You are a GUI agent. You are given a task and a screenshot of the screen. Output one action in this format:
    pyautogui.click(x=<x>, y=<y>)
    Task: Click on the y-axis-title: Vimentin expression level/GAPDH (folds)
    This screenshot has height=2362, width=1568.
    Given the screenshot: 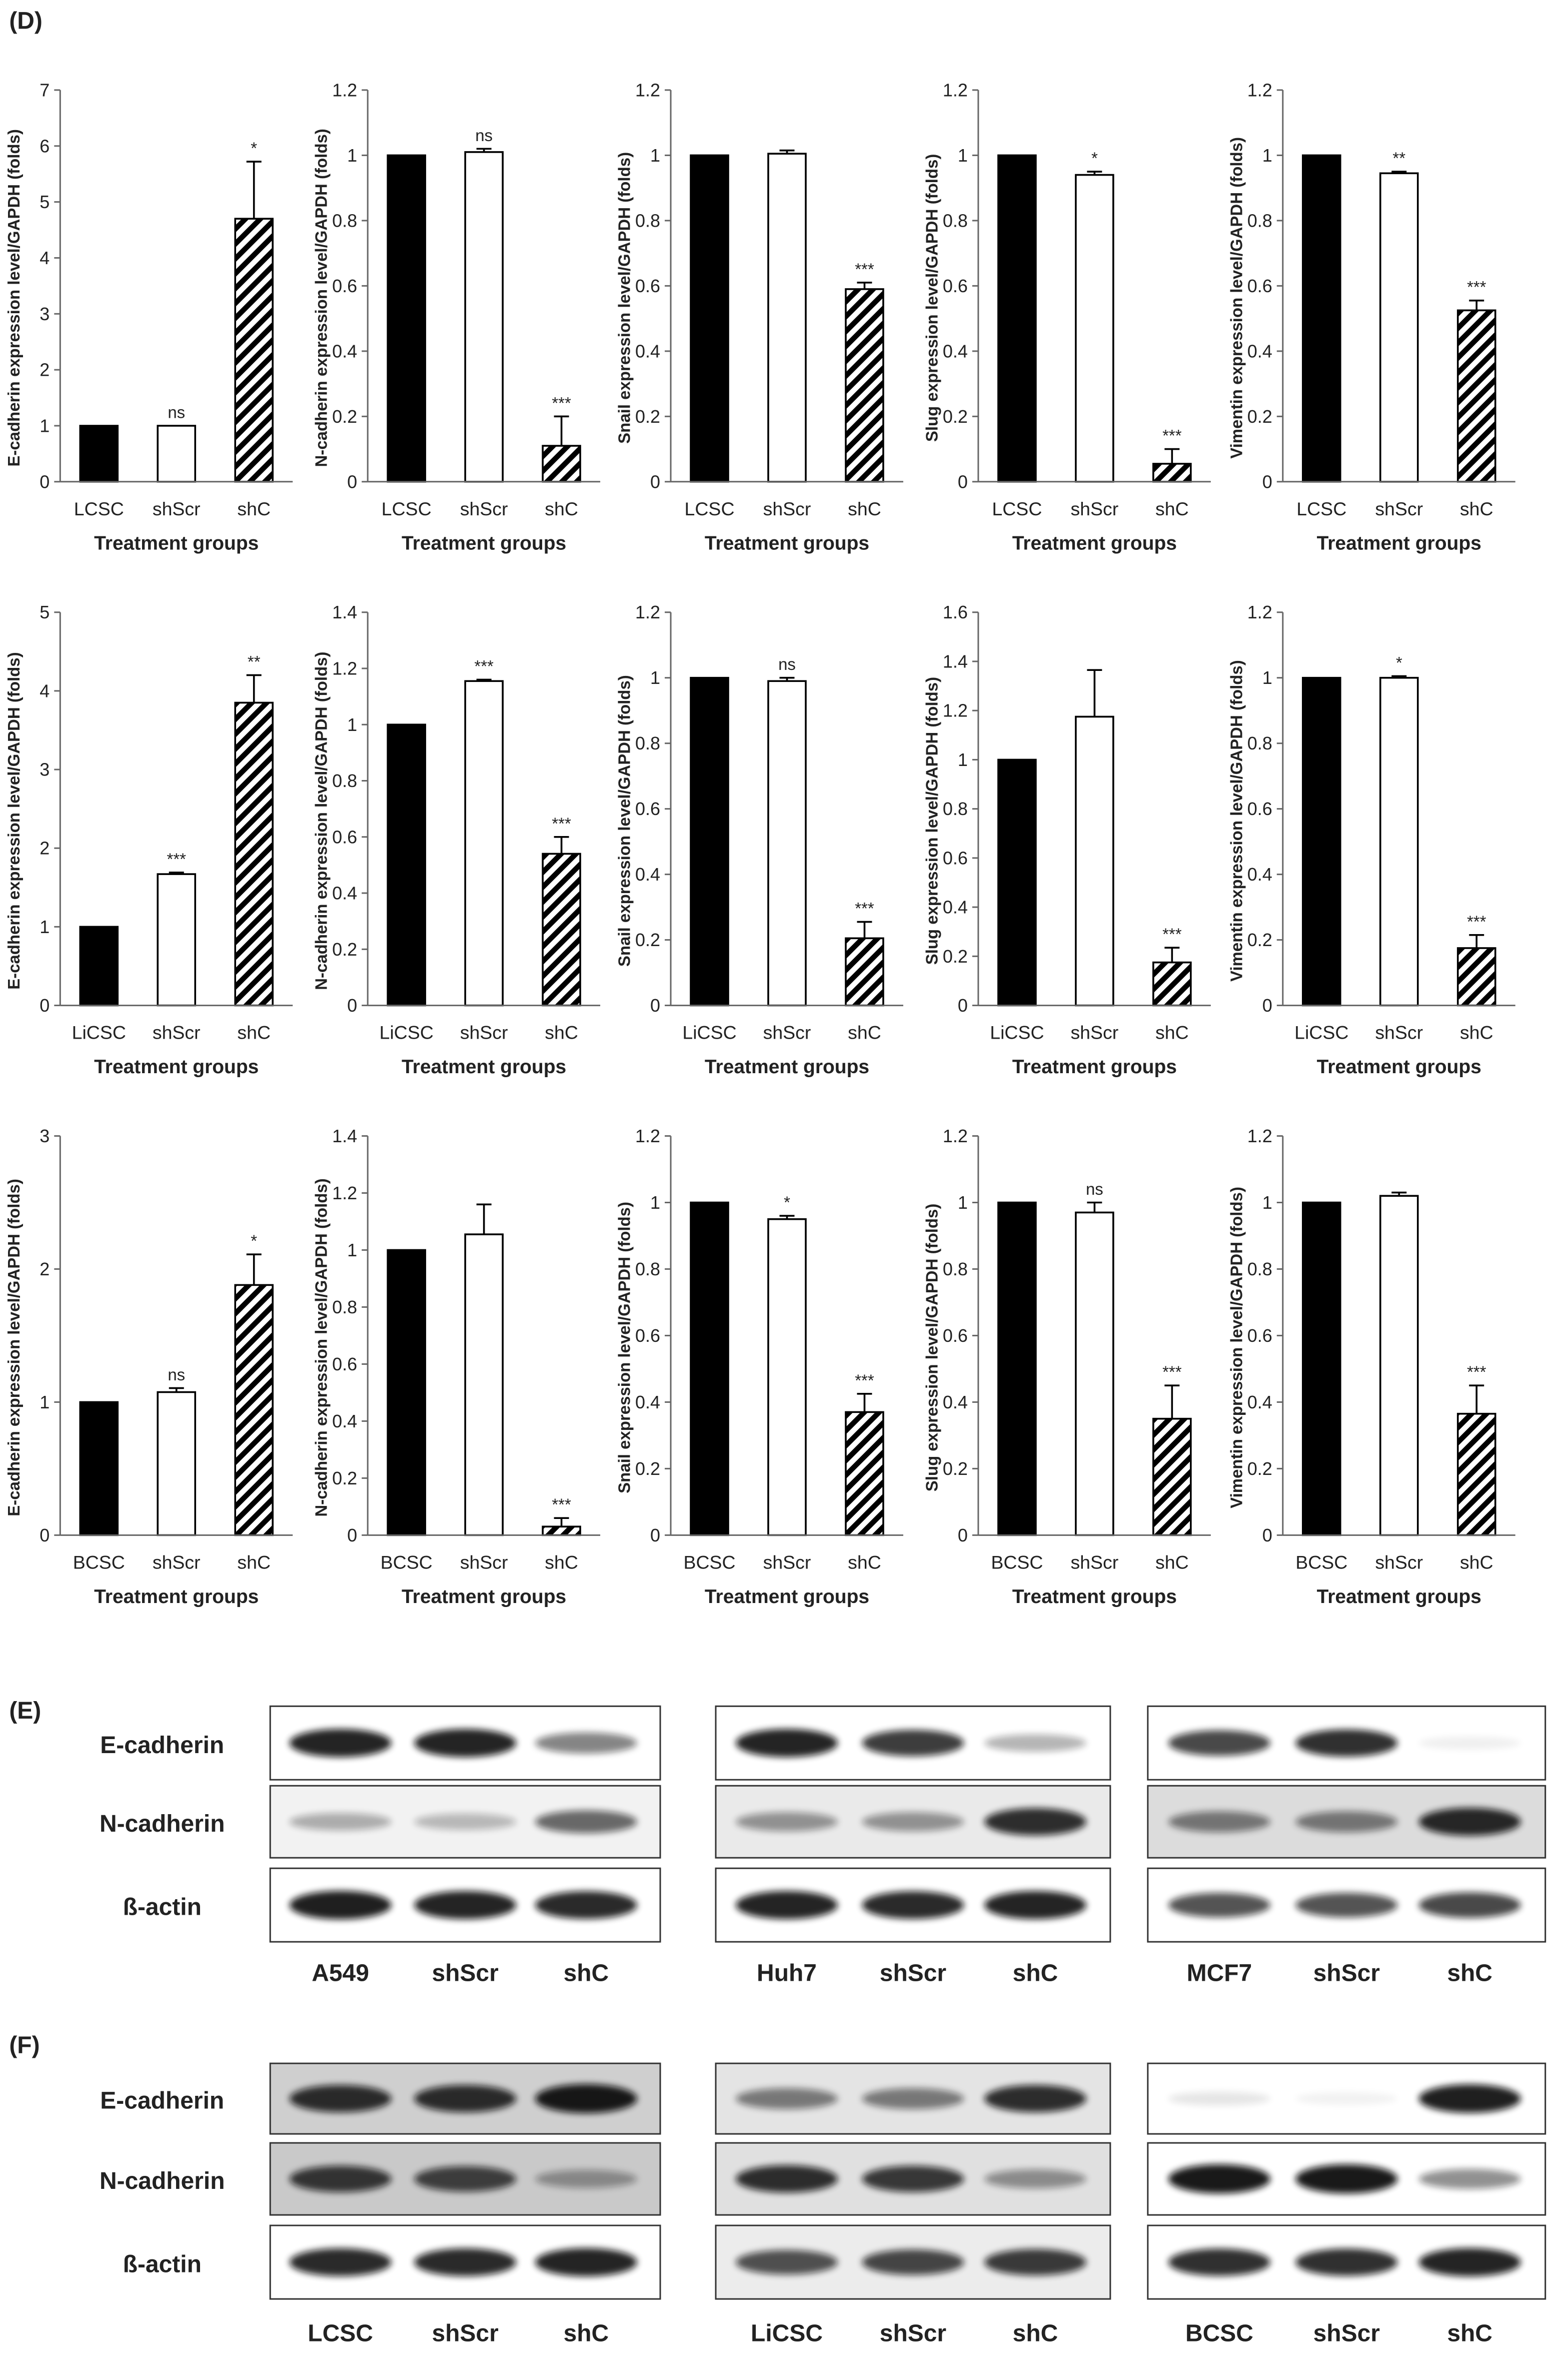 What is the action you would take?
    pyautogui.click(x=1236, y=298)
    